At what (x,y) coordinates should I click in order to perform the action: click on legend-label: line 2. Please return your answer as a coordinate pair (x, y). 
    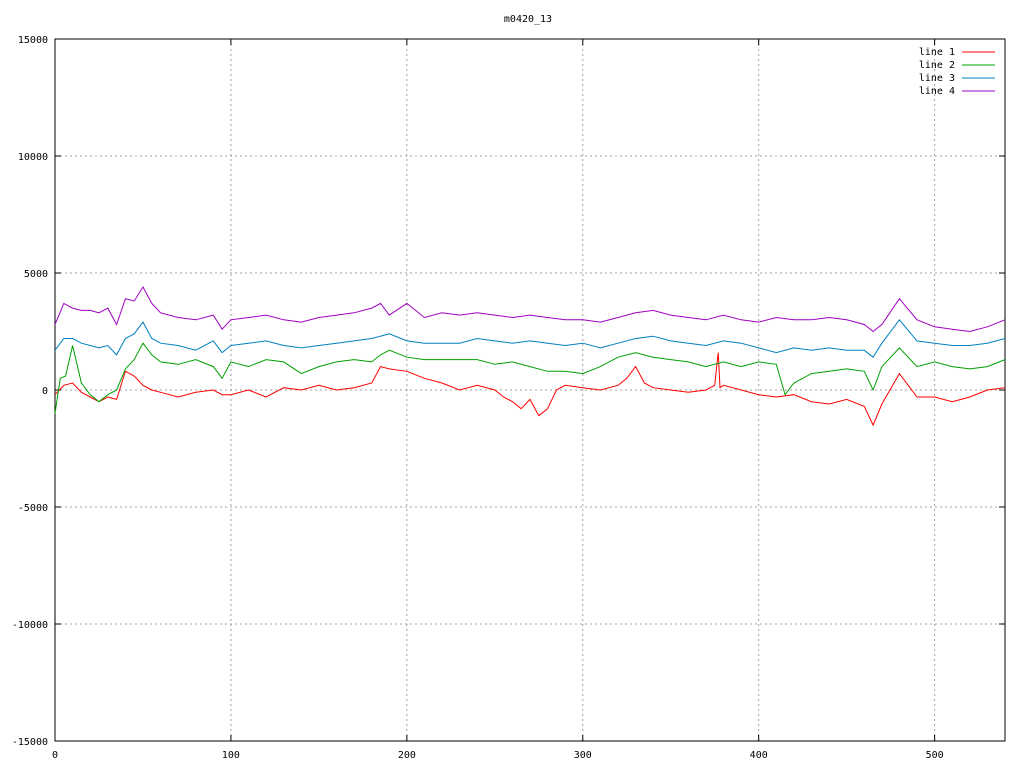
    Looking at the image, I should click on (937, 65).